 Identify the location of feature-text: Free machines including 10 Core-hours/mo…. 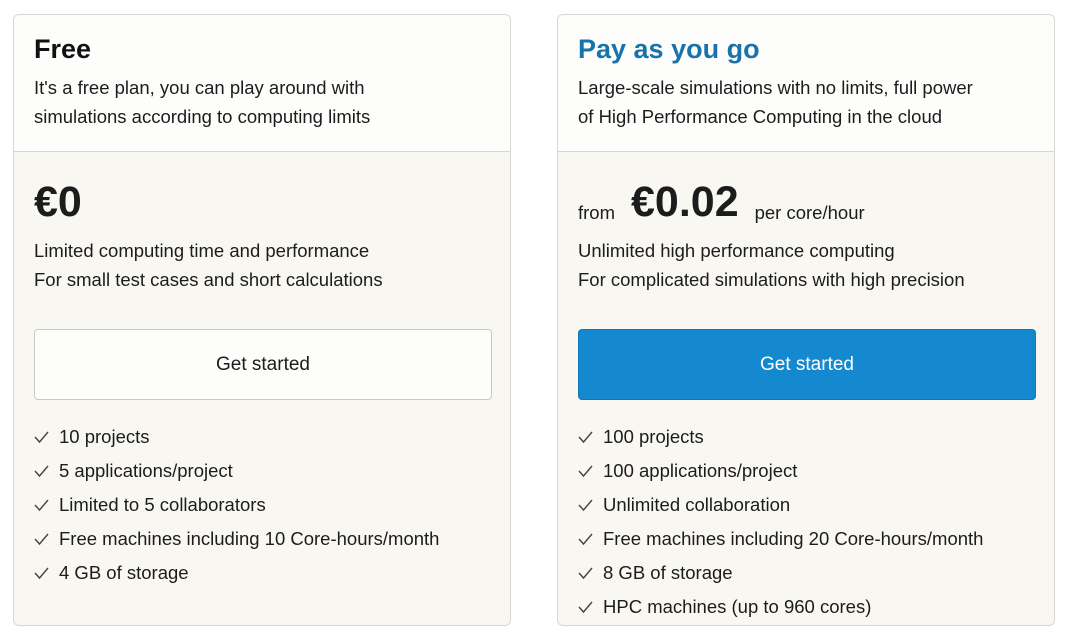
(249, 538).